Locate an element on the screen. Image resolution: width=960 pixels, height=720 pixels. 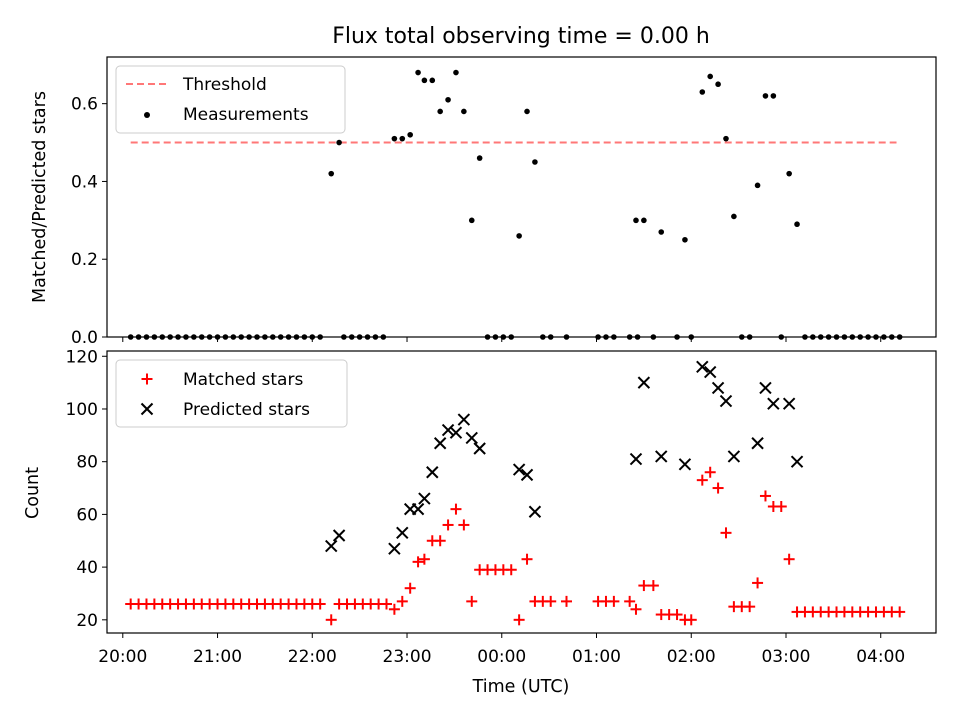
threshold-legend-label: Threshold is located at coordinates (224, 85).